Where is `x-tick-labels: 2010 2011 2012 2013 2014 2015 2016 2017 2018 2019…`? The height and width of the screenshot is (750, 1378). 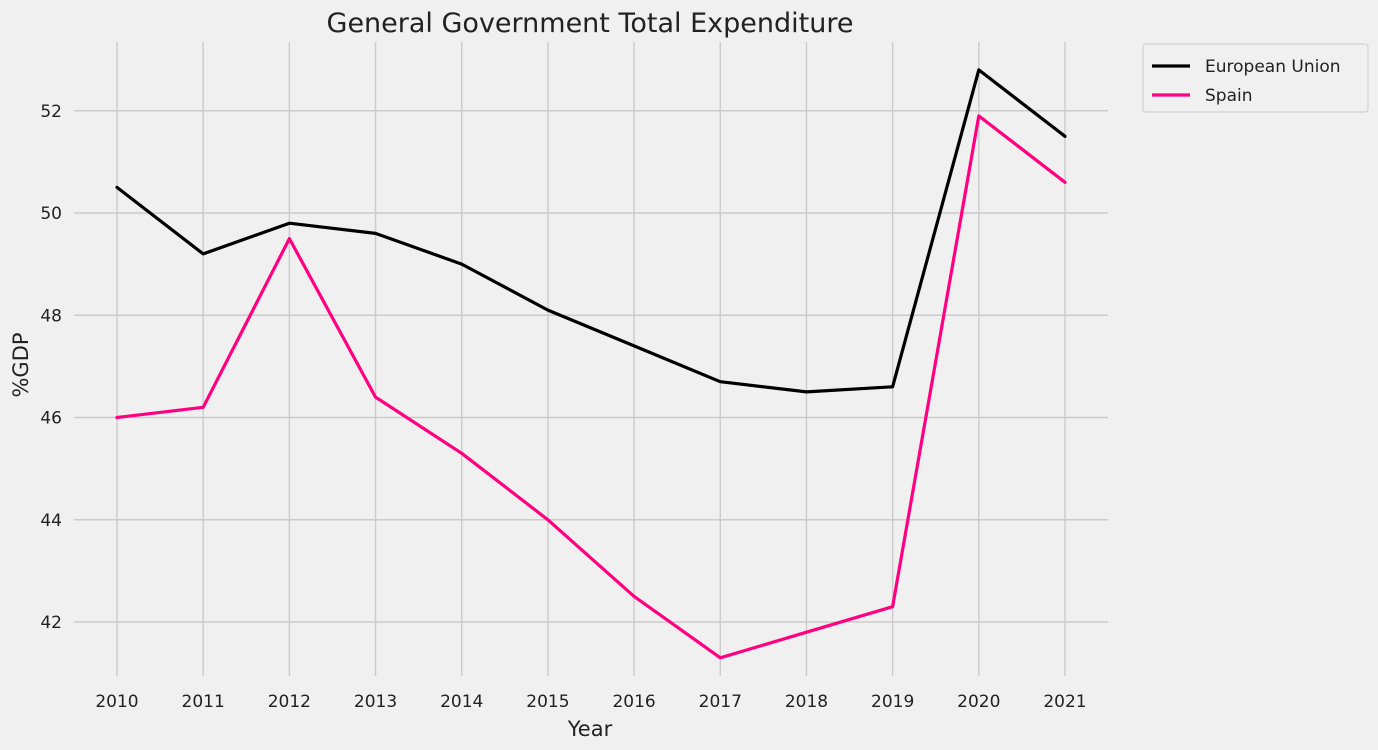 x-tick-labels: 2010 2011 2012 2013 2014 2015 2016 2017 2018 2019… is located at coordinates (590, 702).